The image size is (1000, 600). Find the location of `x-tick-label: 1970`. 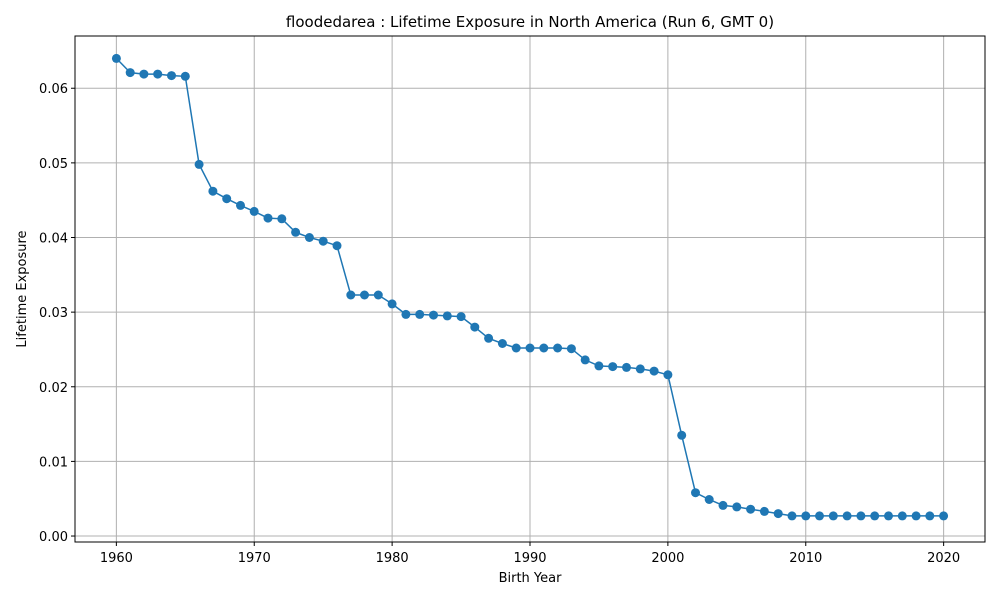

x-tick-label: 1970 is located at coordinates (254, 558).